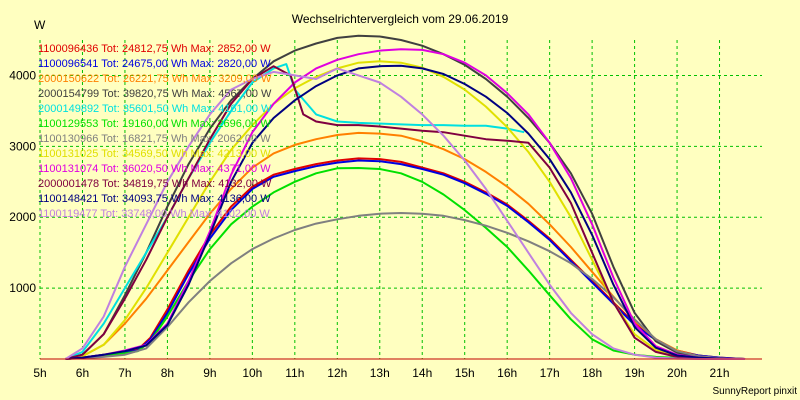 The width and height of the screenshot is (800, 400). Describe the element at coordinates (124, 373) in the screenshot. I see `x-tick-label: 7h` at that location.